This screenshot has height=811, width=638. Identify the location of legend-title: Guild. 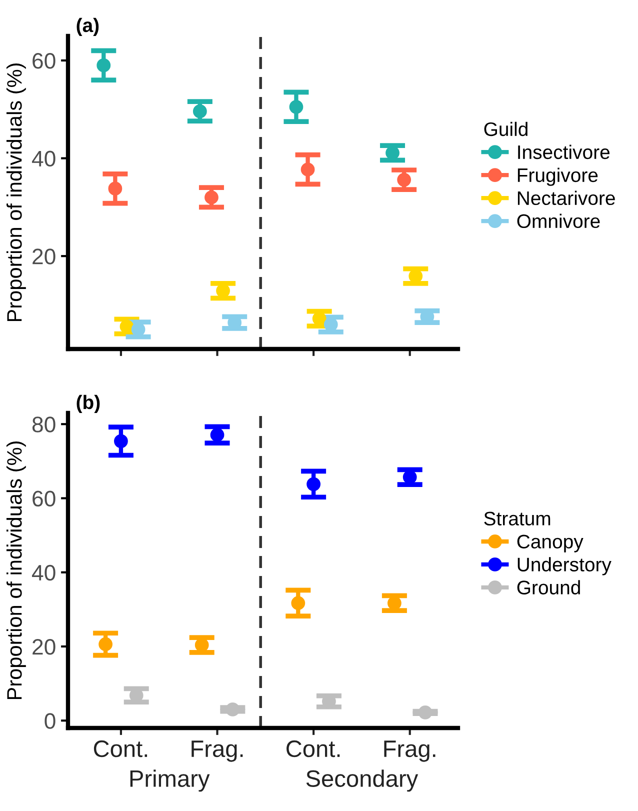
(506, 129).